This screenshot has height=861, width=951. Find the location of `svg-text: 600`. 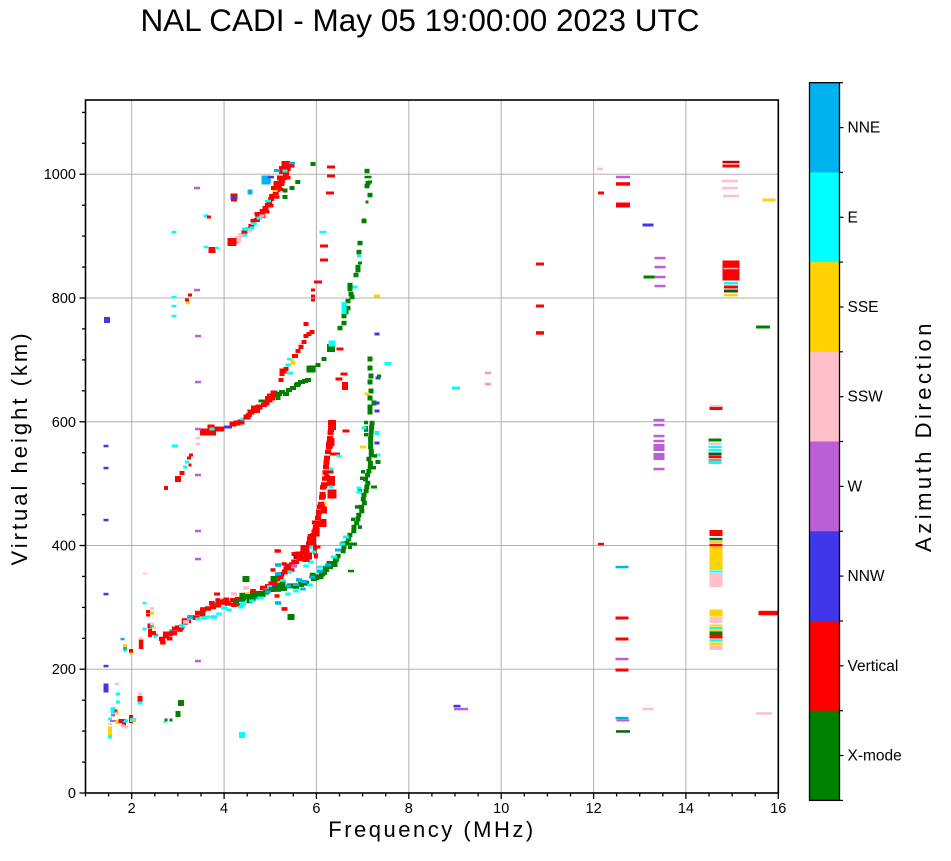

svg-text: 600 is located at coordinates (64, 423).